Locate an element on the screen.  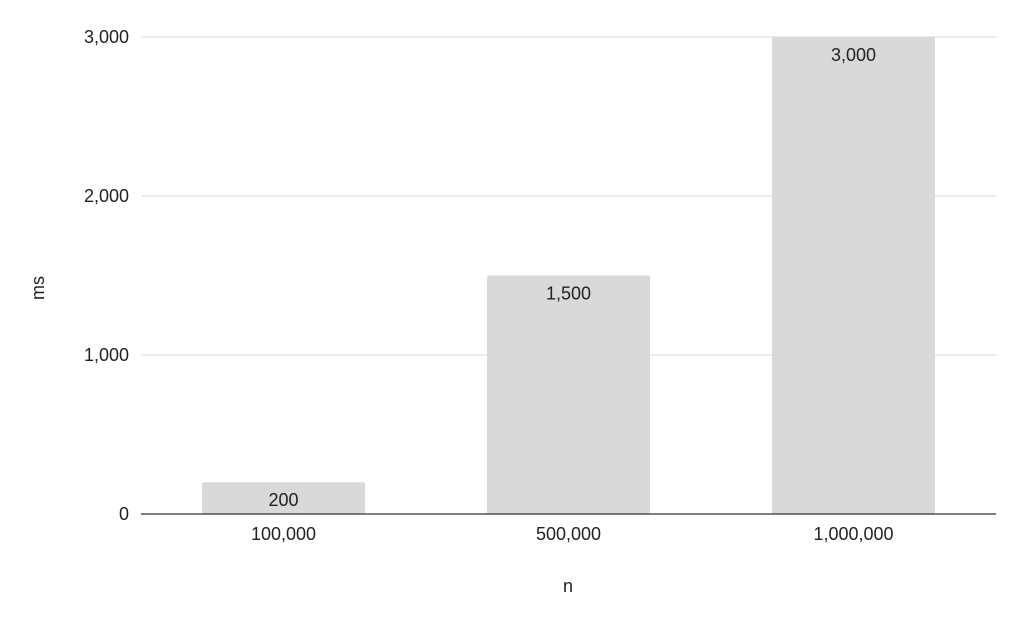
y-tick-label: 1,000 is located at coordinates (106, 355).